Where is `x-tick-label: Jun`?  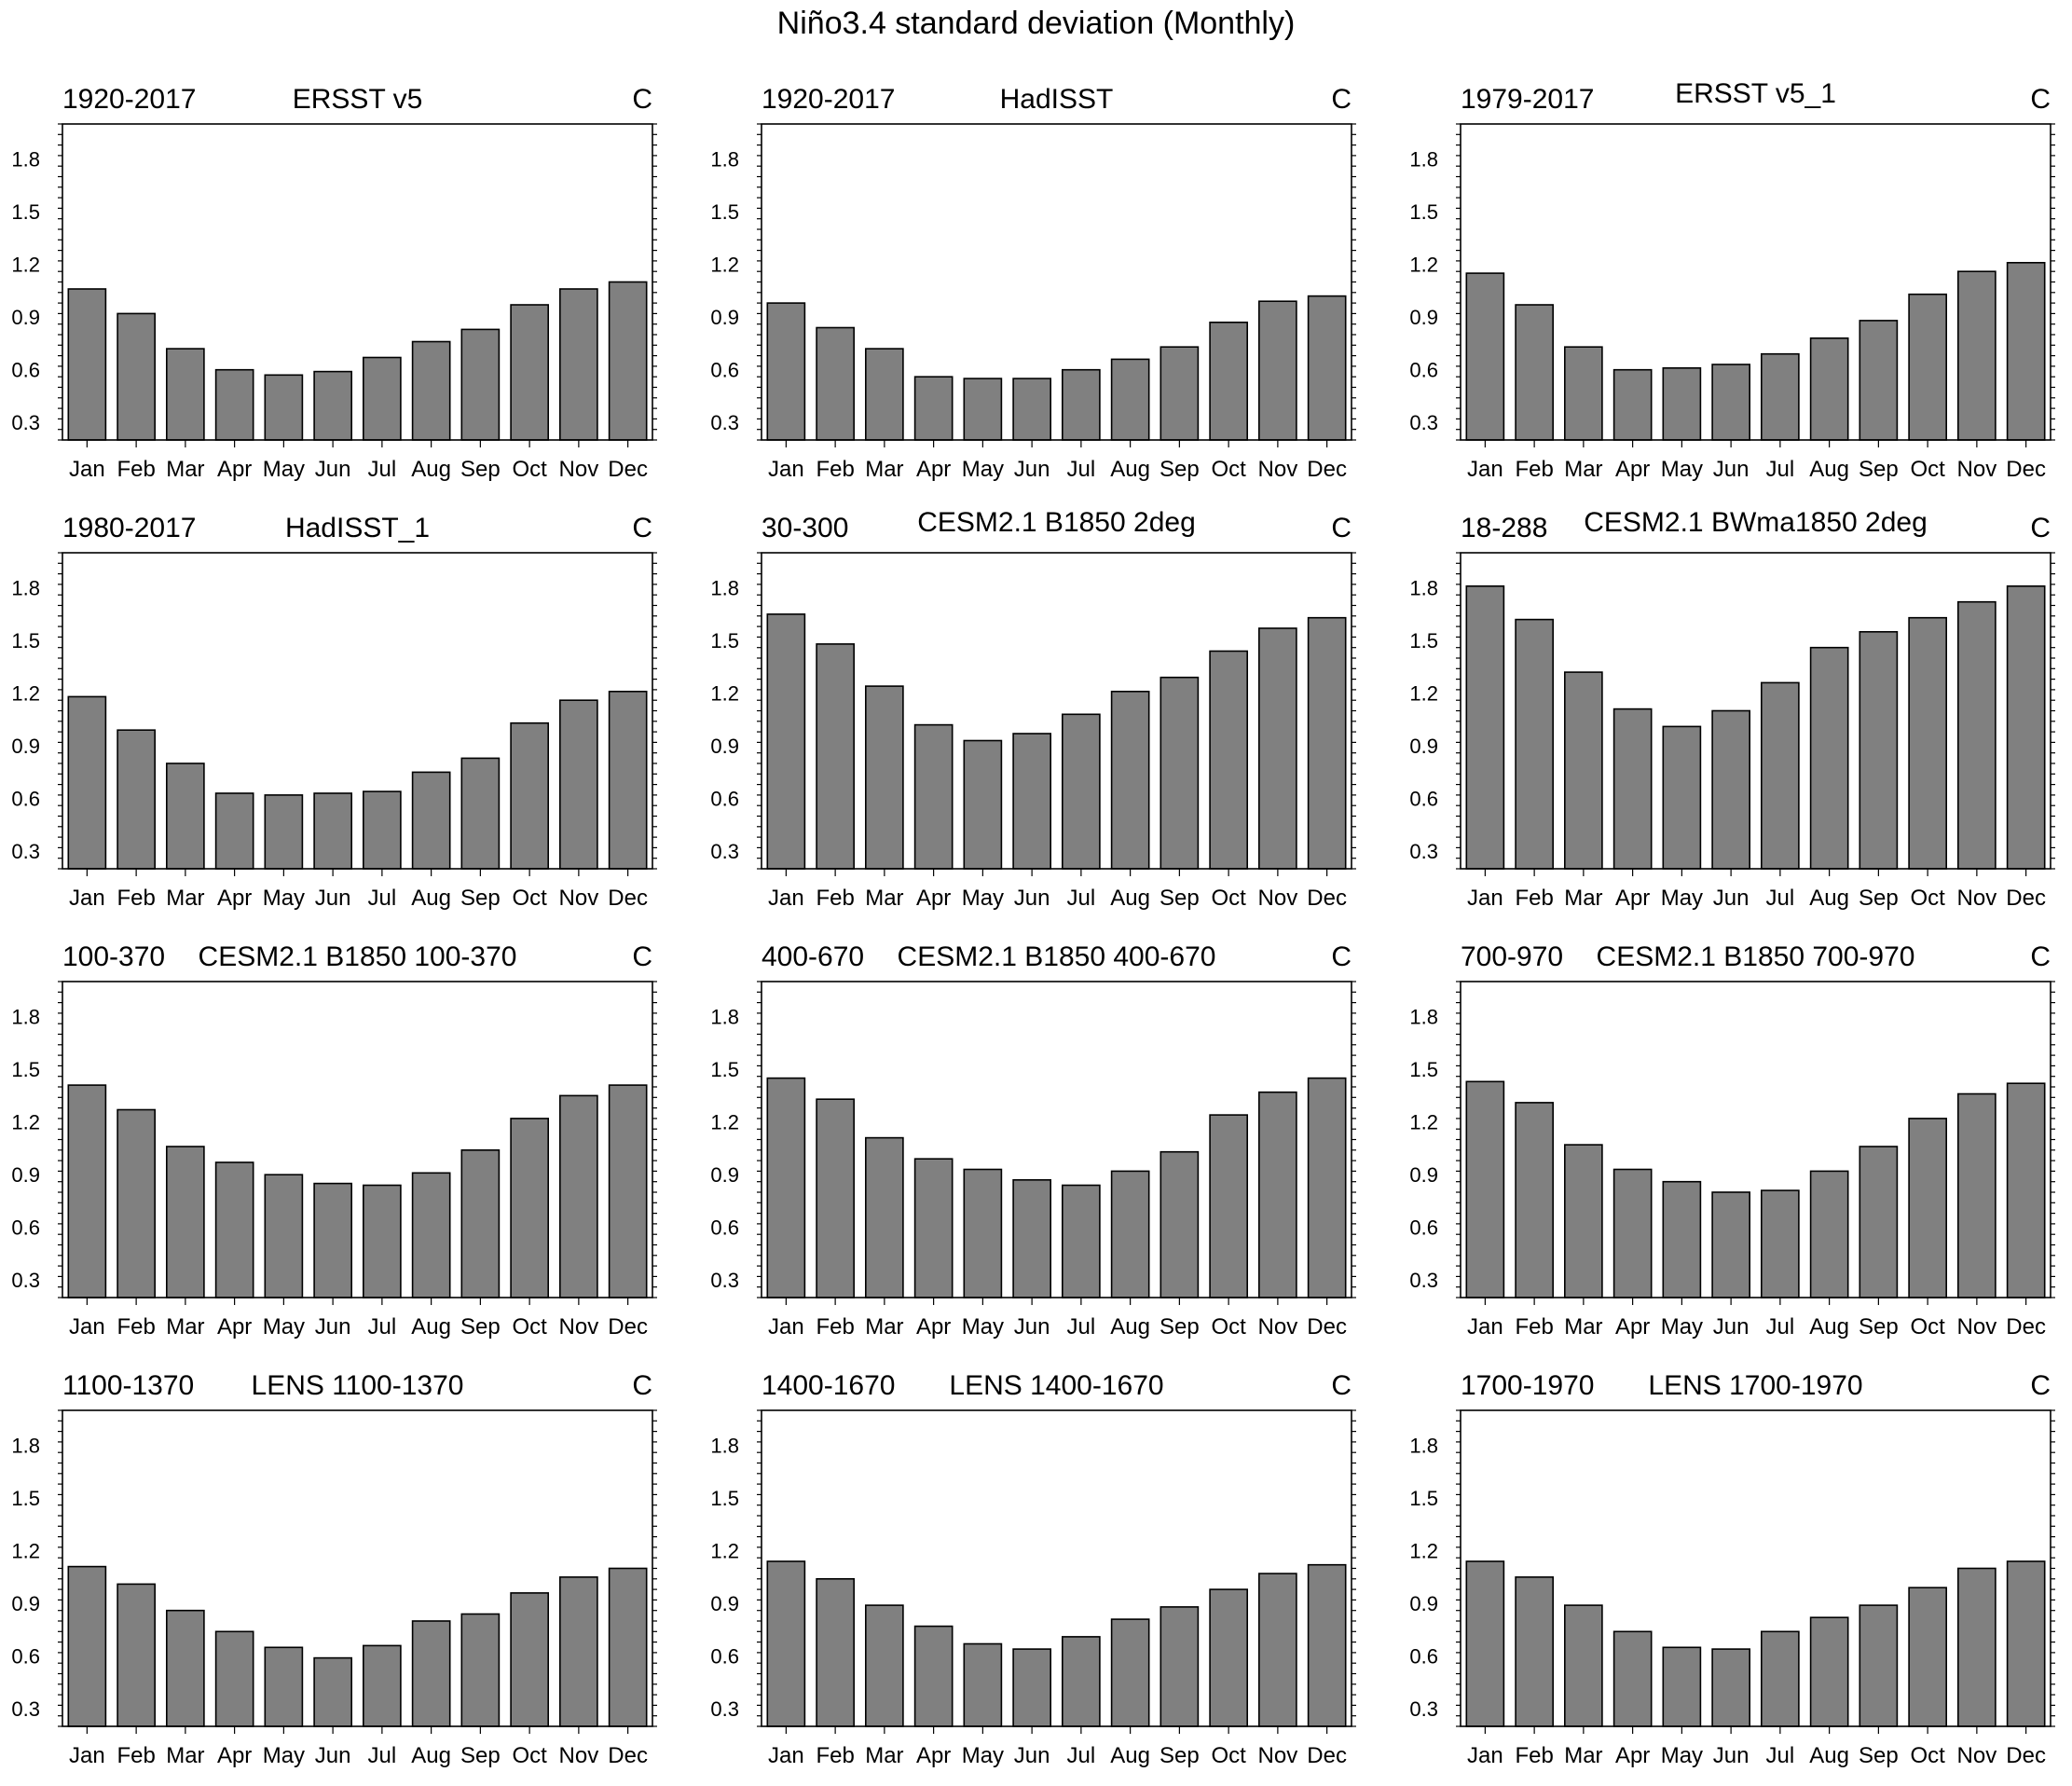 x-tick-label: Jun is located at coordinates (1032, 898).